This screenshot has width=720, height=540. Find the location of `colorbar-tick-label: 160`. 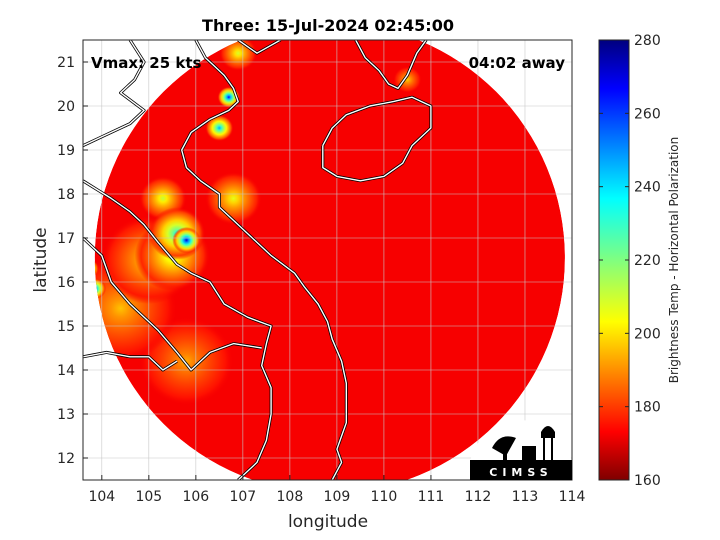

colorbar-tick-label: 160 is located at coordinates (647, 481).